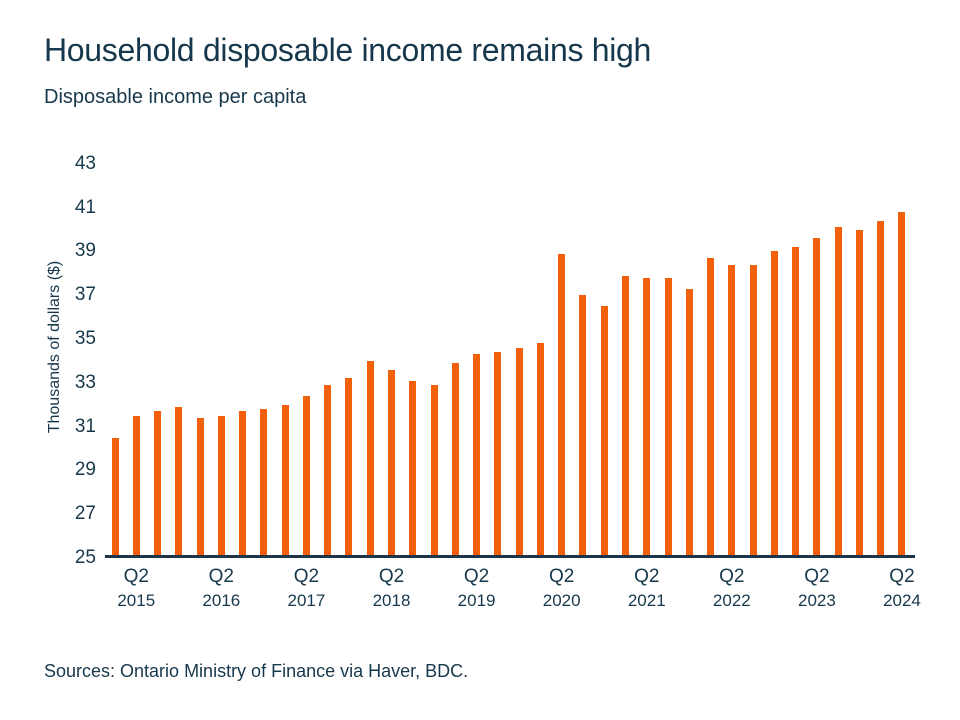 This screenshot has height=720, width=960. I want to click on y-tick-label: 41, so click(85, 207).